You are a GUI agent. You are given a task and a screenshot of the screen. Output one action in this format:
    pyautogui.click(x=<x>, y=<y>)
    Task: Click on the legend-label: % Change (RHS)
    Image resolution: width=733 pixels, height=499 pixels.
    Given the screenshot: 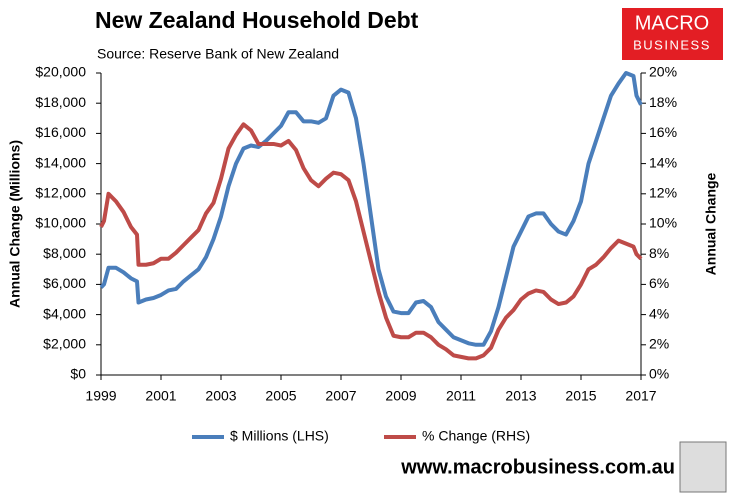 What is the action you would take?
    pyautogui.click(x=476, y=436)
    